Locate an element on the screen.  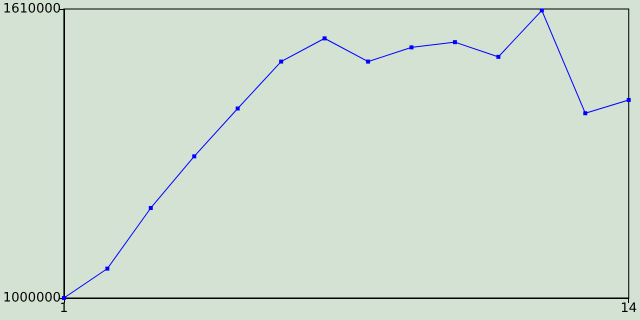
y-tick-label: 1000000 is located at coordinates (31, 298).